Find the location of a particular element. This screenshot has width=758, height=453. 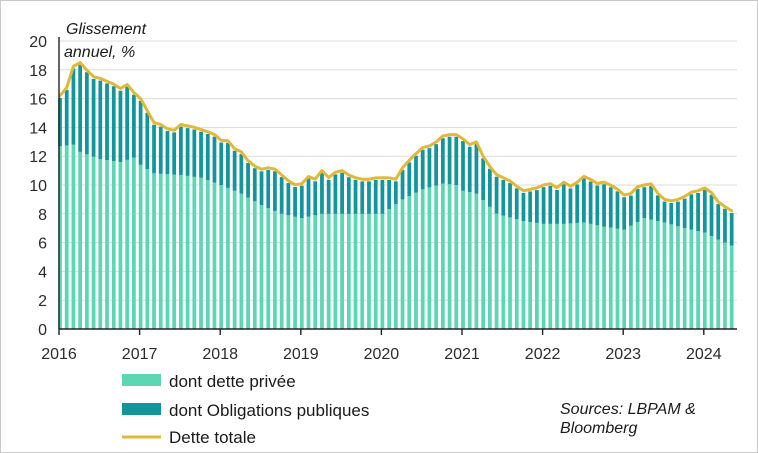

legend-label-public: dont Obligations publiques is located at coordinates (269, 410).